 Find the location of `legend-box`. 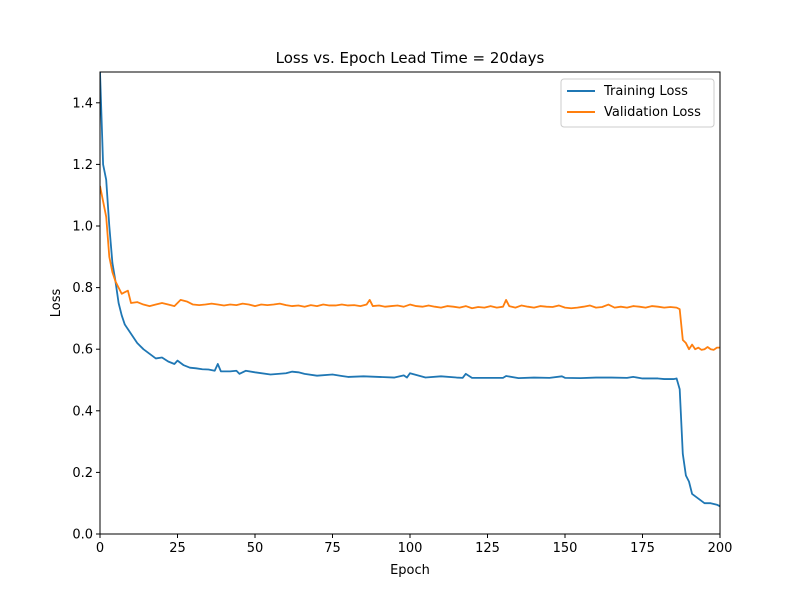

legend-box is located at coordinates (637, 103).